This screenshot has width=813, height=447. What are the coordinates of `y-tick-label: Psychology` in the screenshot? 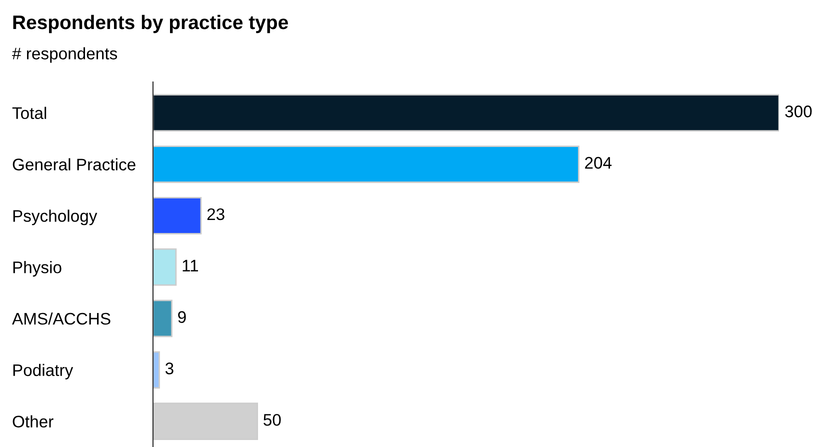 It's located at (55, 218).